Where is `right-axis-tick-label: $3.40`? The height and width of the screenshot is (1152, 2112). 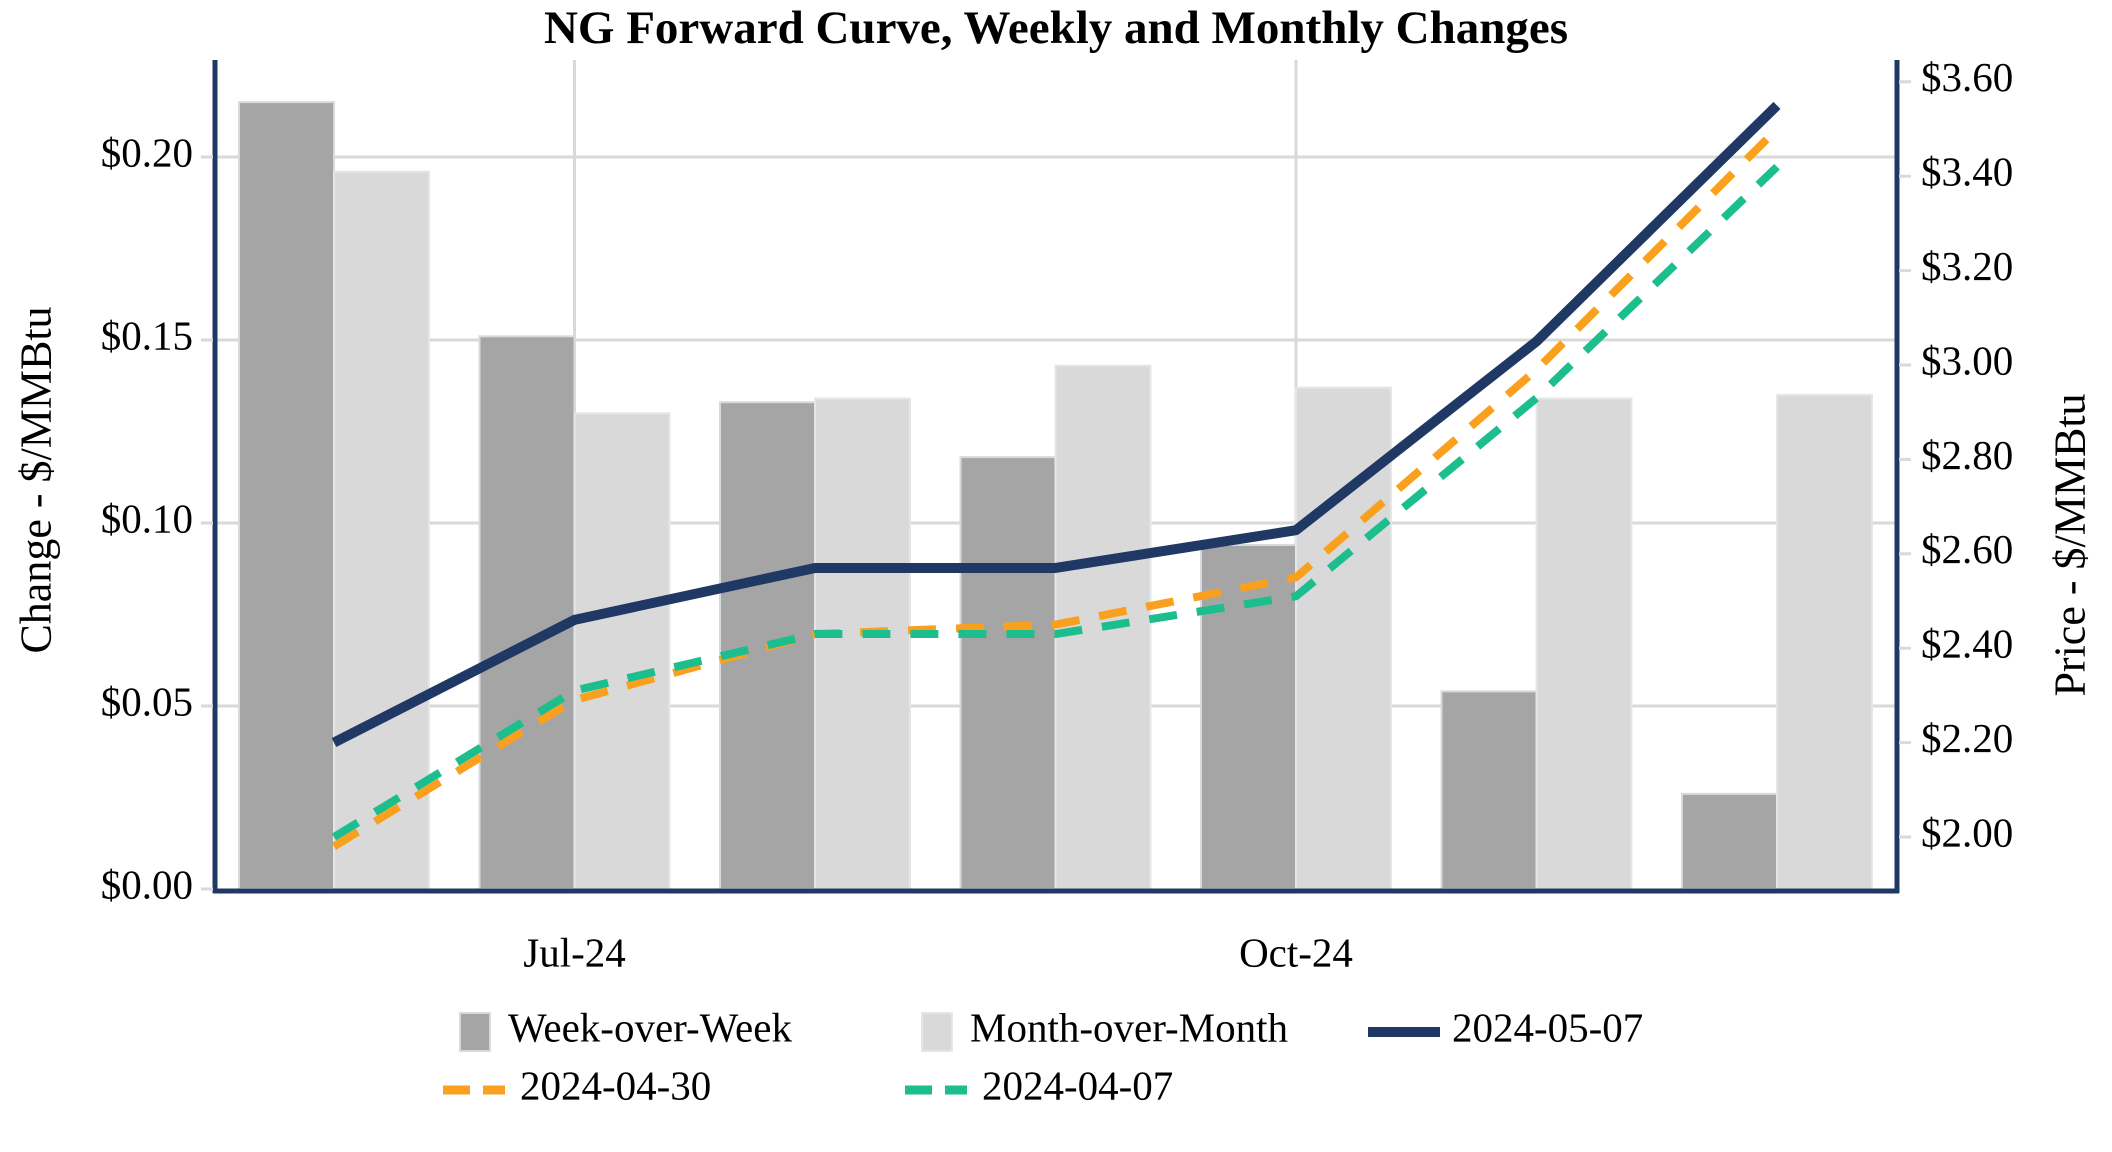
right-axis-tick-label: $3.40 is located at coordinates (1967, 172).